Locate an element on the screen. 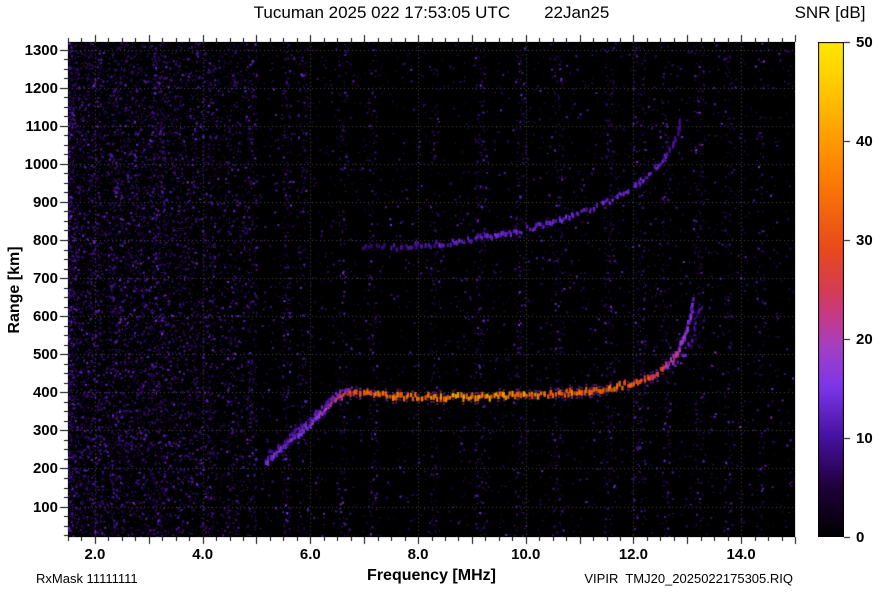 The width and height of the screenshot is (884, 595). y-tick-label: 900 is located at coordinates (45, 202).